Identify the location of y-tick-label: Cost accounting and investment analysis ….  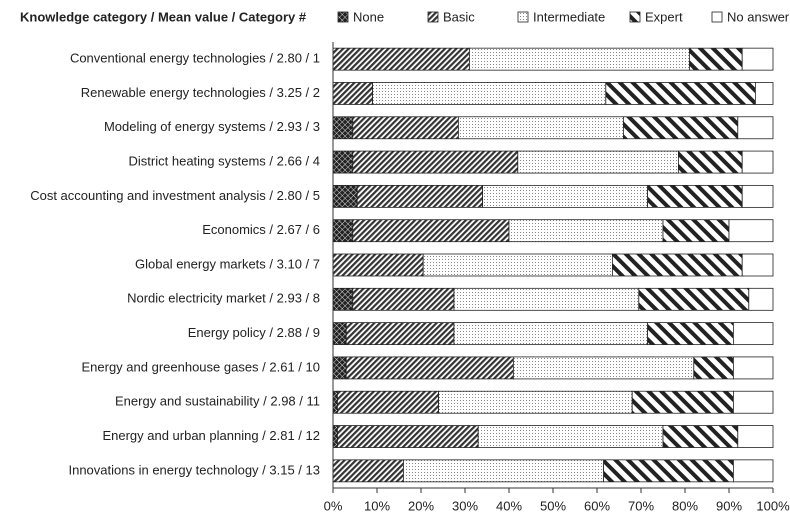
(175, 195).